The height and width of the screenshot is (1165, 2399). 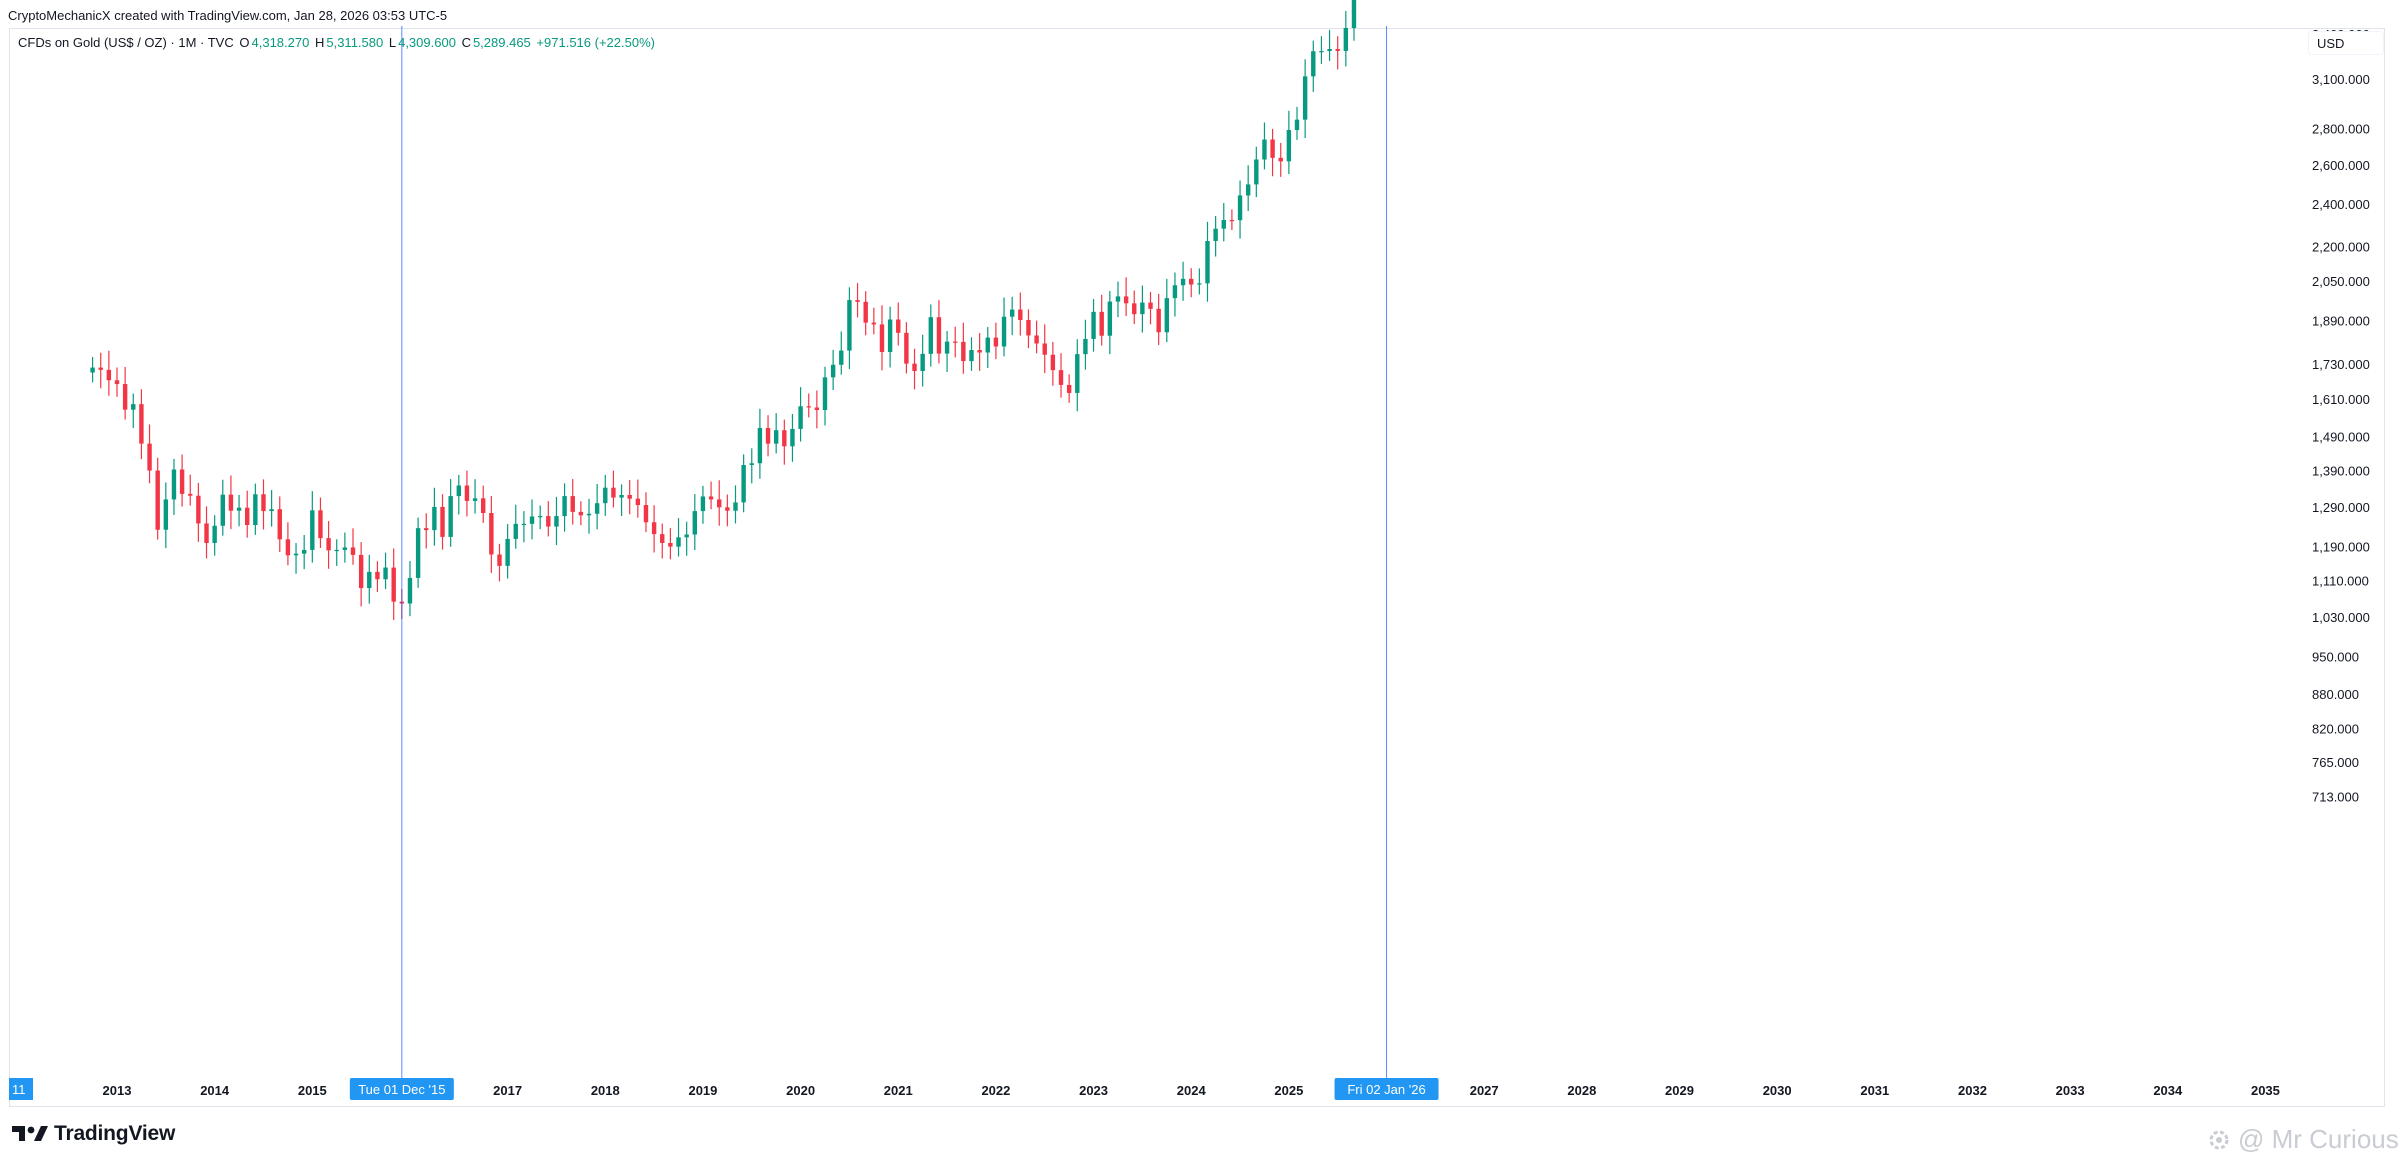 I want to click on x-tick-label: 2033, so click(x=2070, y=1090).